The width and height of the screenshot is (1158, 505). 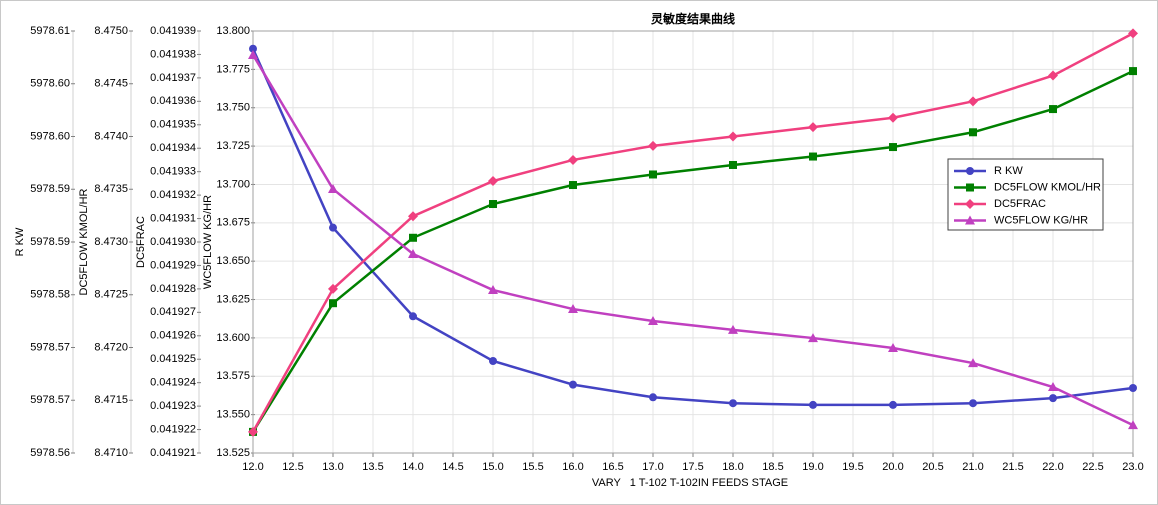 I want to click on y-tick-label: 8.4745, so click(x=111, y=84).